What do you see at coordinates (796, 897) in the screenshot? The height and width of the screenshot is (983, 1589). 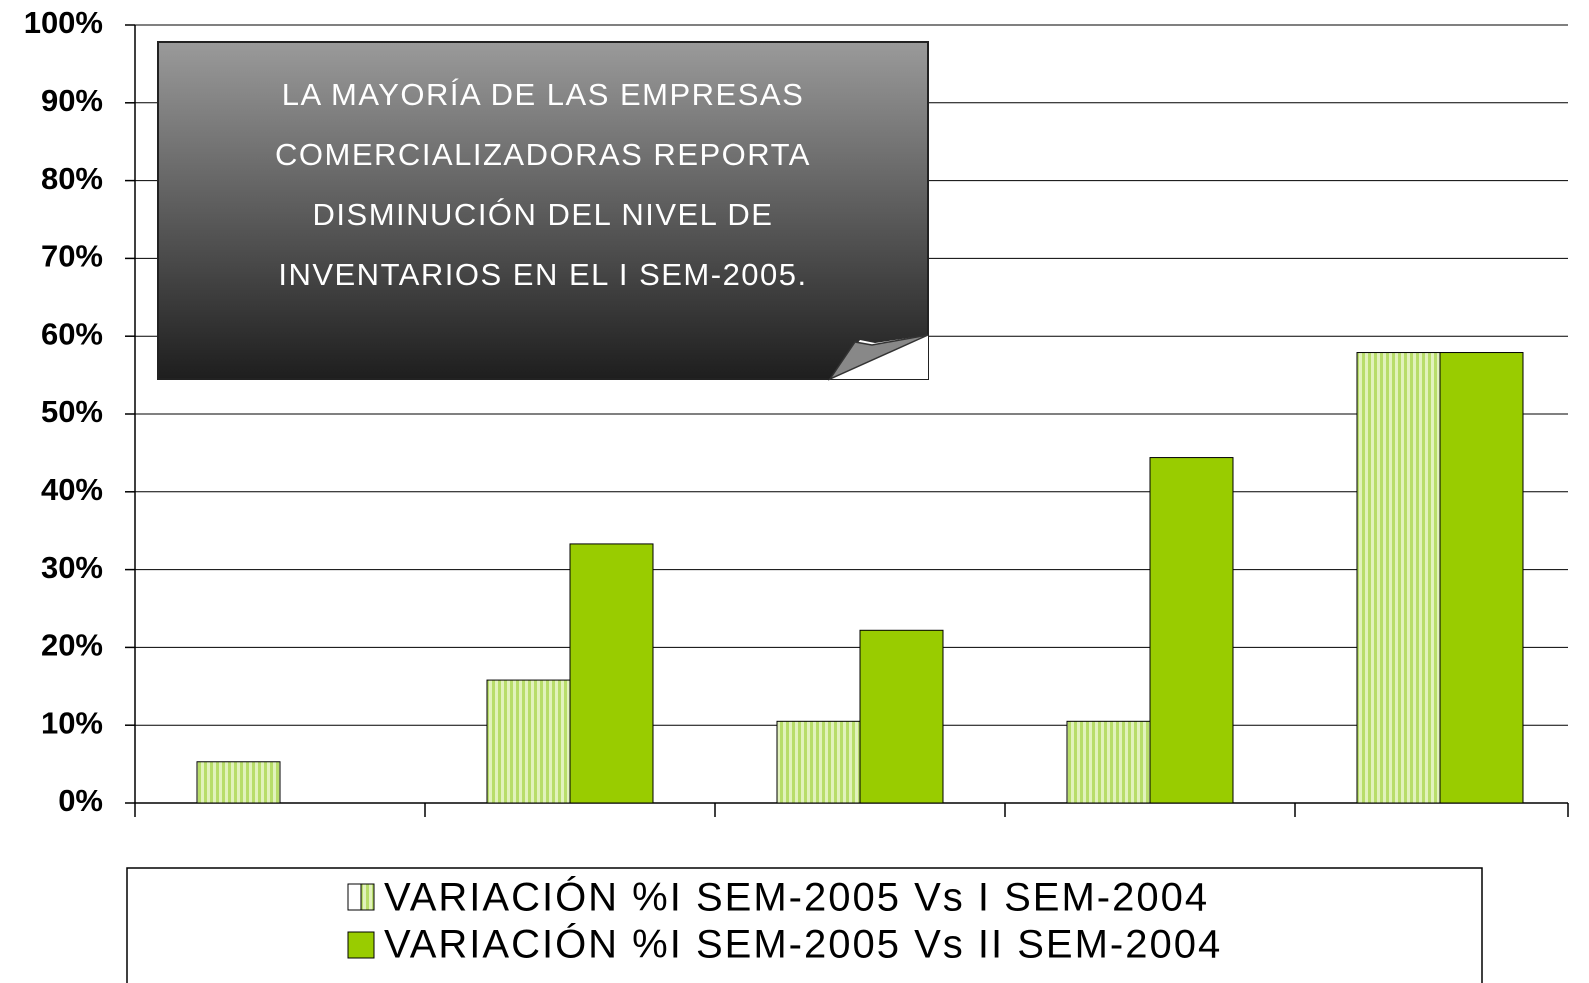 I see `legend-label: VARIACIÓN %I SEM-2005 Vs I SEM-2004` at bounding box center [796, 897].